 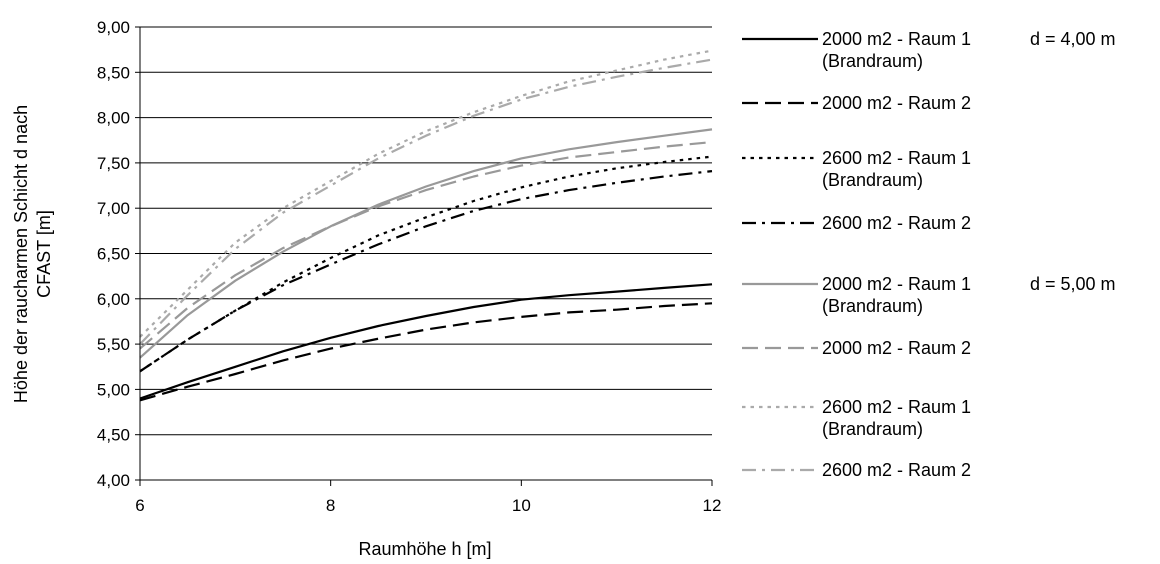 I want to click on y-tick-label: 6,00, so click(x=113, y=299).